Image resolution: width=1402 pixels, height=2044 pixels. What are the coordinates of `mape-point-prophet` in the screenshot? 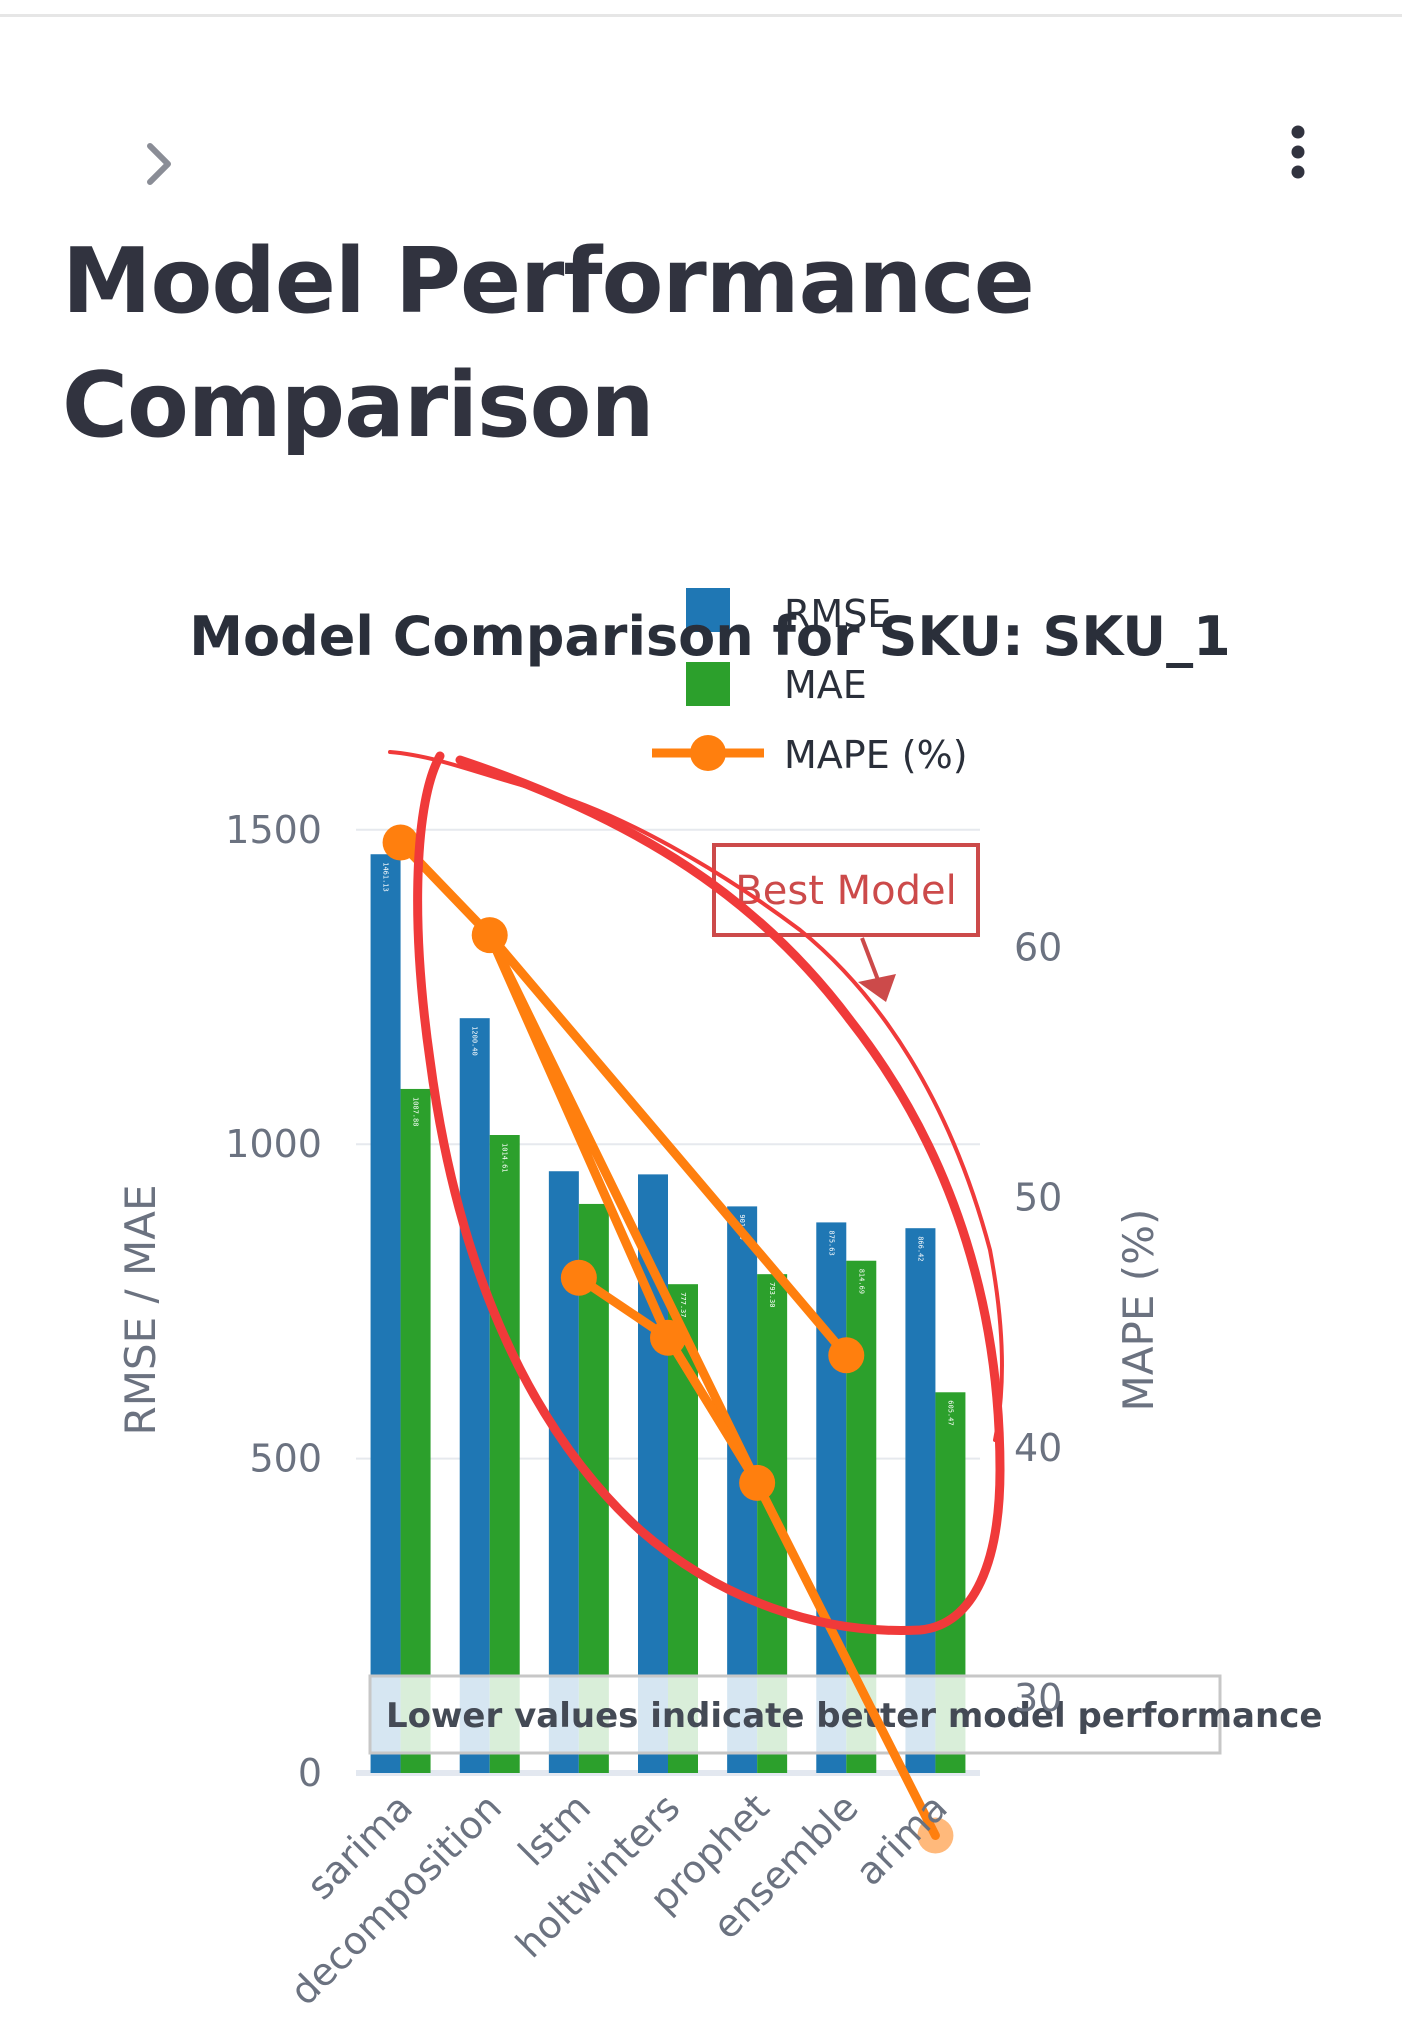 It's located at (757, 1482).